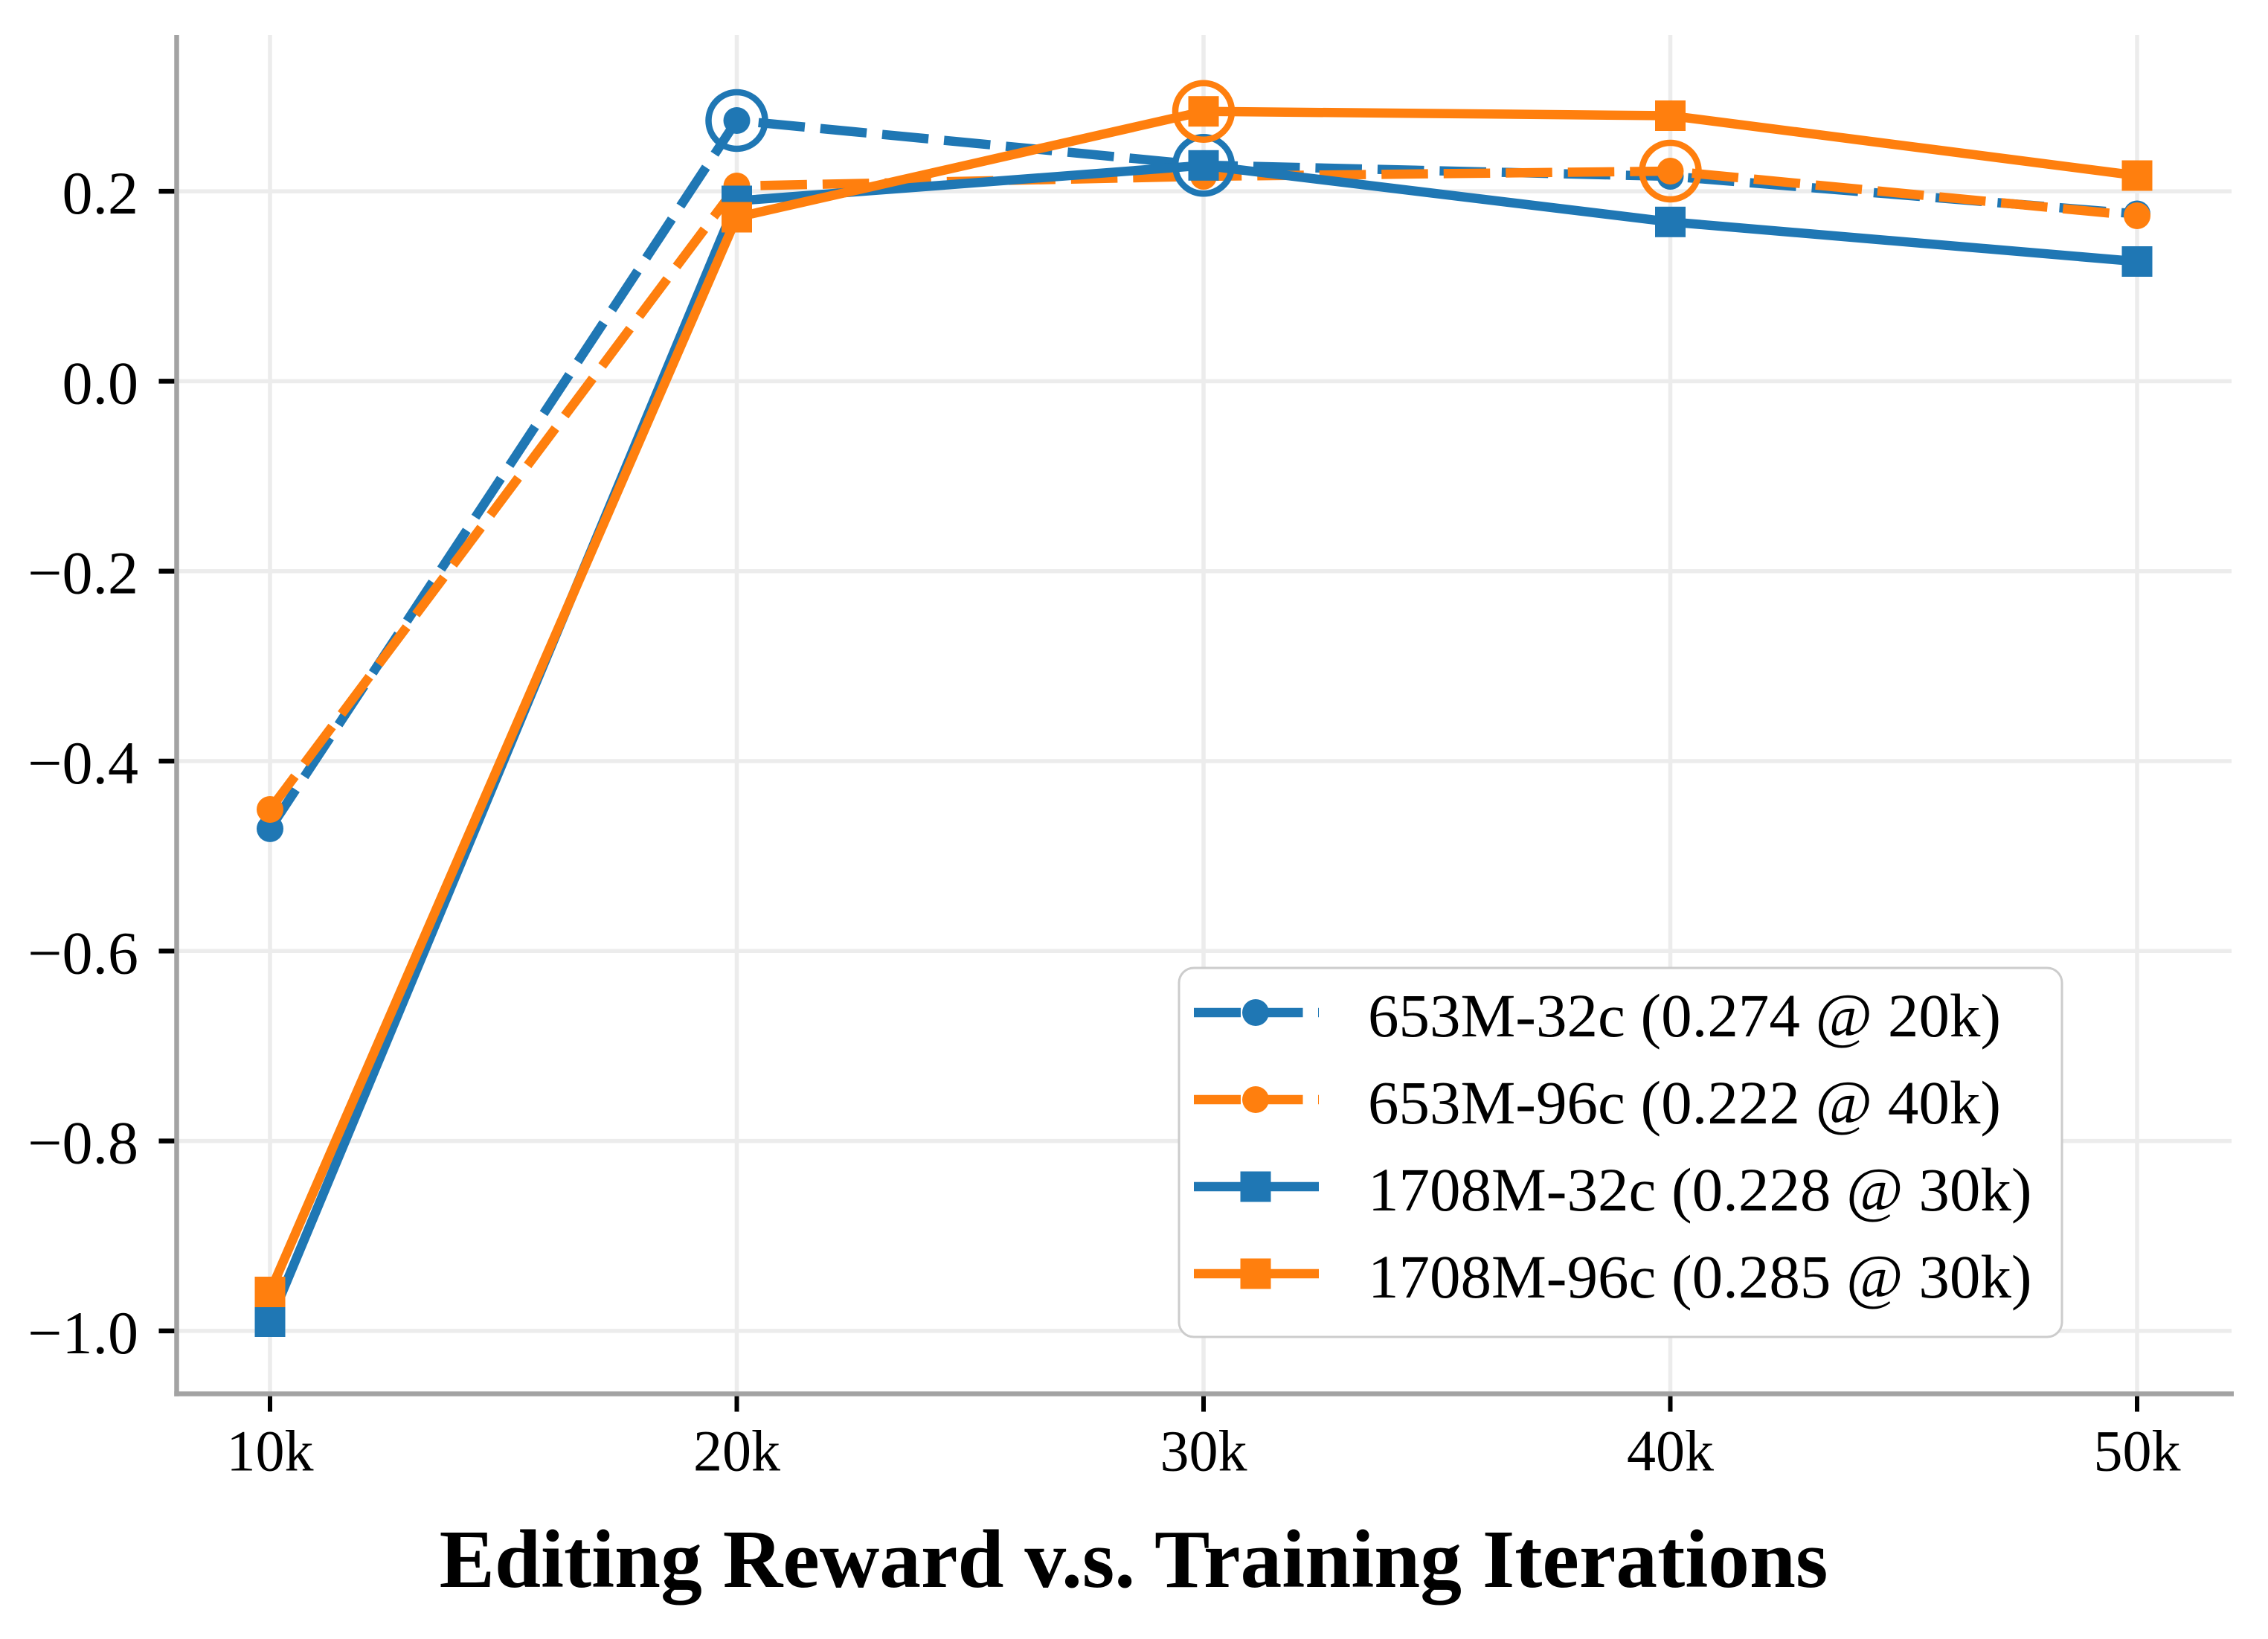 The height and width of the screenshot is (1639, 2268). What do you see at coordinates (83, 573) in the screenshot?
I see `svg-text: −0.2` at bounding box center [83, 573].